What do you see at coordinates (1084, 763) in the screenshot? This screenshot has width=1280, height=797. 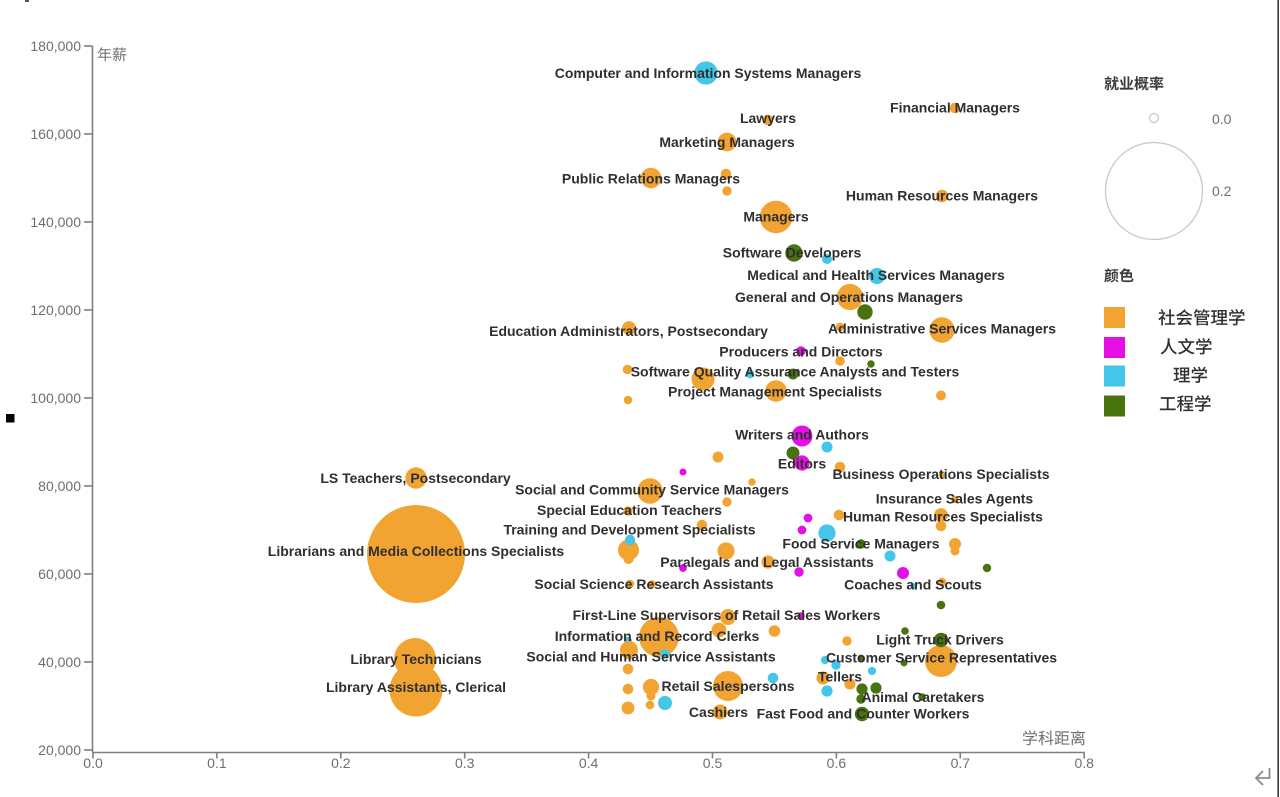 I see `svg-text: 0.8` at bounding box center [1084, 763].